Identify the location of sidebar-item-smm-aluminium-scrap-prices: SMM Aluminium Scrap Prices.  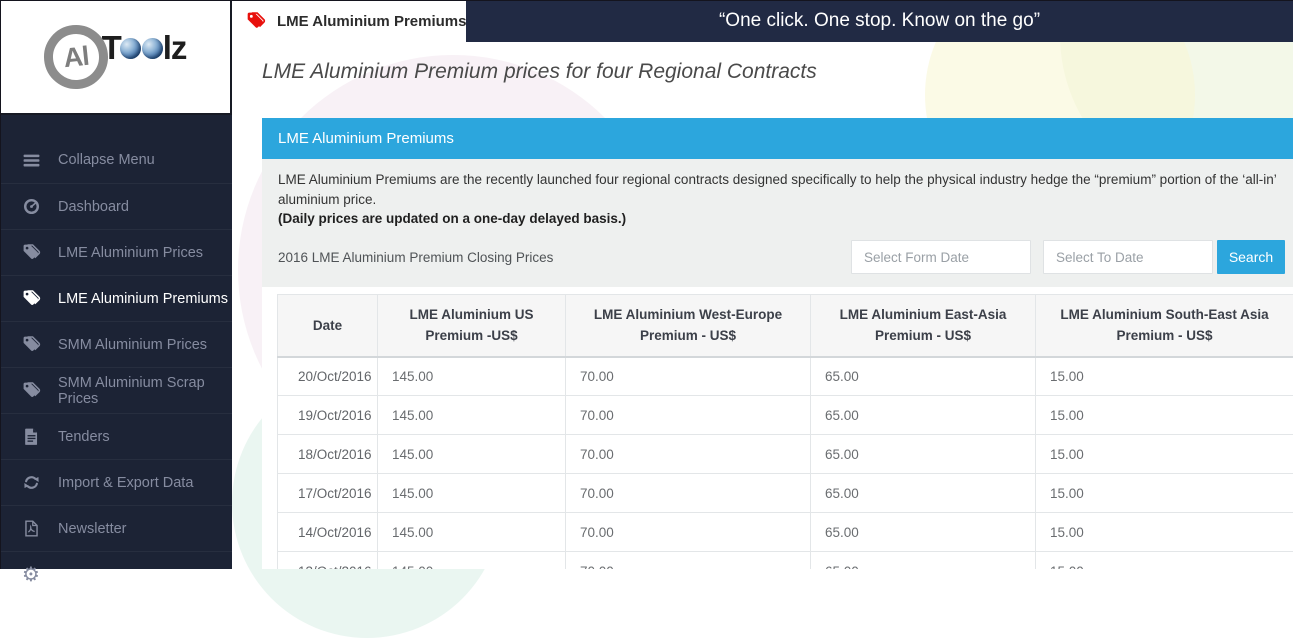
(116, 390).